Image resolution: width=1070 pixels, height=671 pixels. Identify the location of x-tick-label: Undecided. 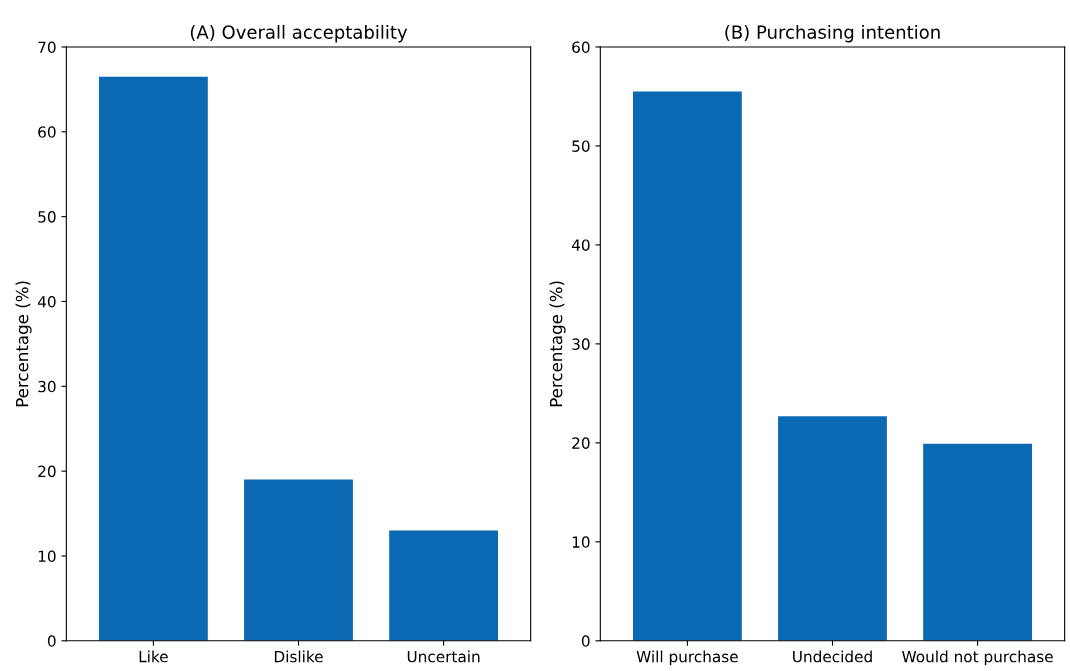
(832, 656).